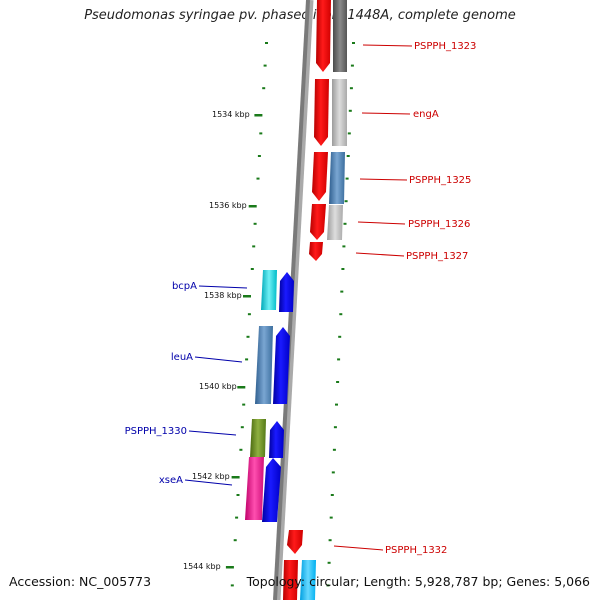 The image size is (600, 600). Describe the element at coordinates (269, 290) in the screenshot. I see `cog-block-bcpa` at that location.